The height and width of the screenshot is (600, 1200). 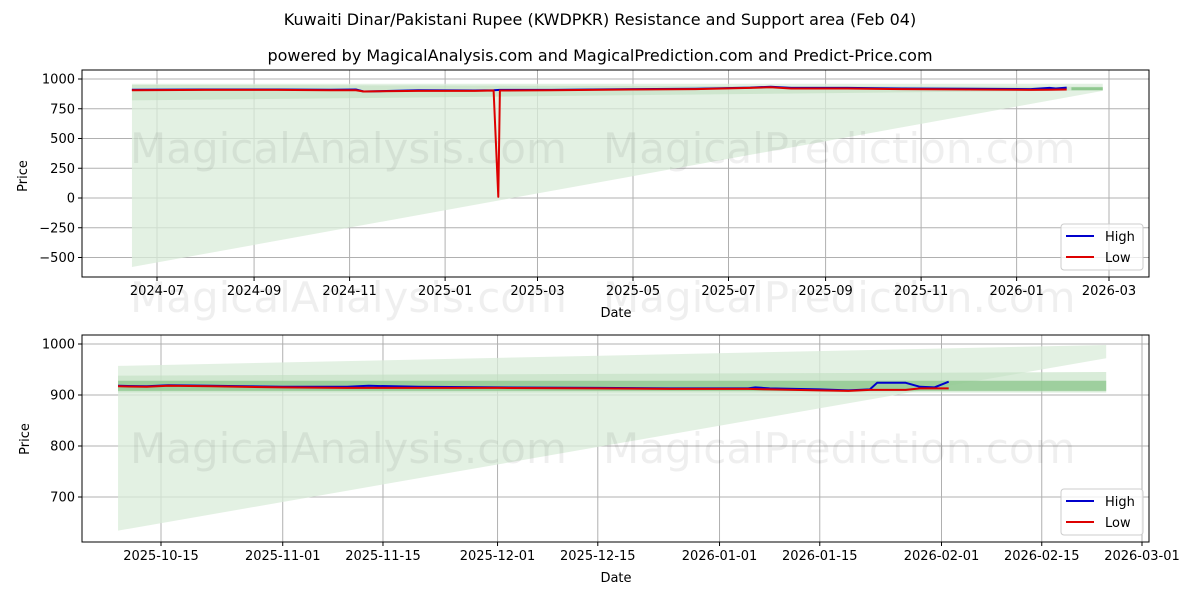 I want to click on watermark-left-2: MagicalAnalysis.com, so click(x=348, y=297).